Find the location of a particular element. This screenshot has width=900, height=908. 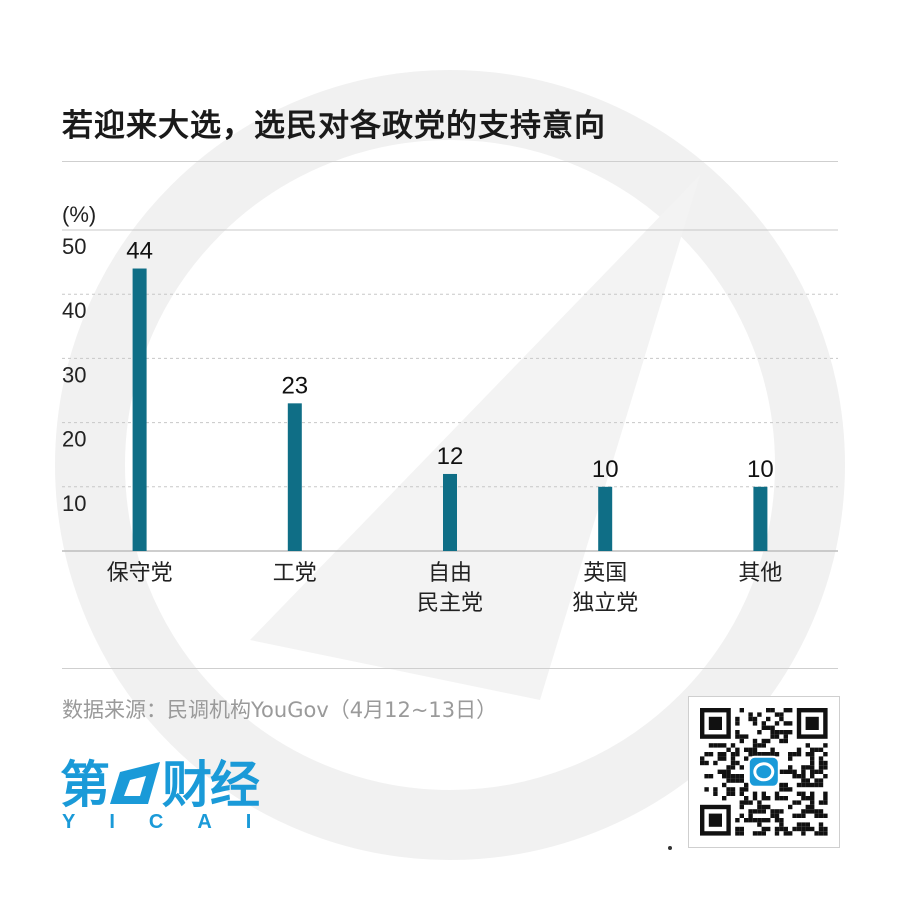

x-category-label: 其他 is located at coordinates (760, 572).